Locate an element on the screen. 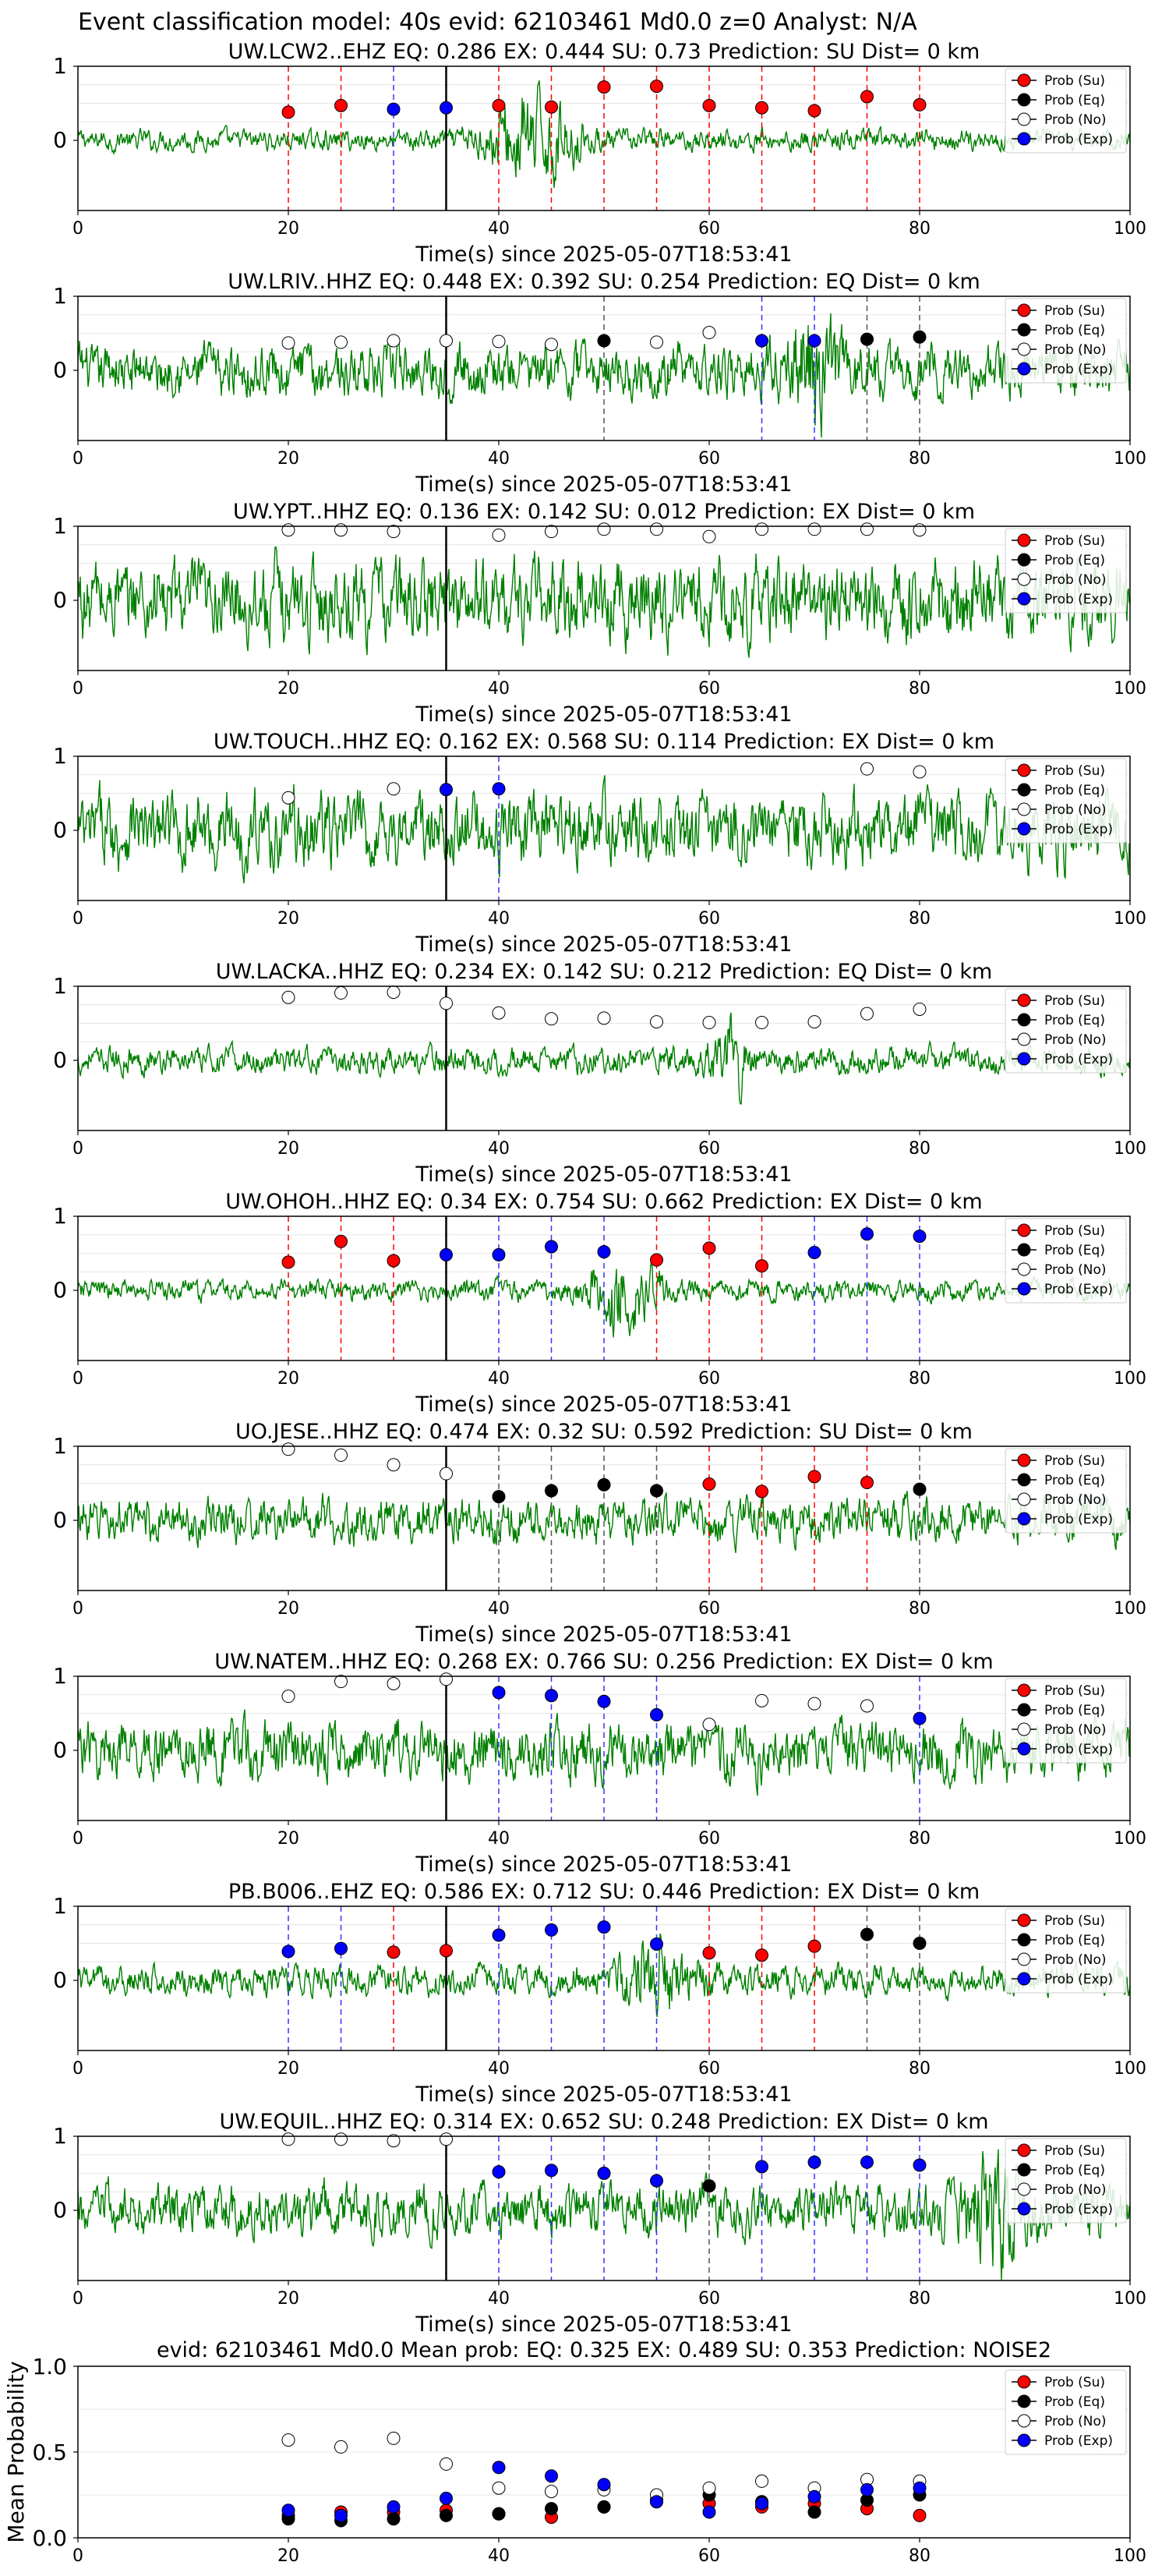 This screenshot has width=1169, height=2576. mean-marker-su is located at coordinates (920, 2515).